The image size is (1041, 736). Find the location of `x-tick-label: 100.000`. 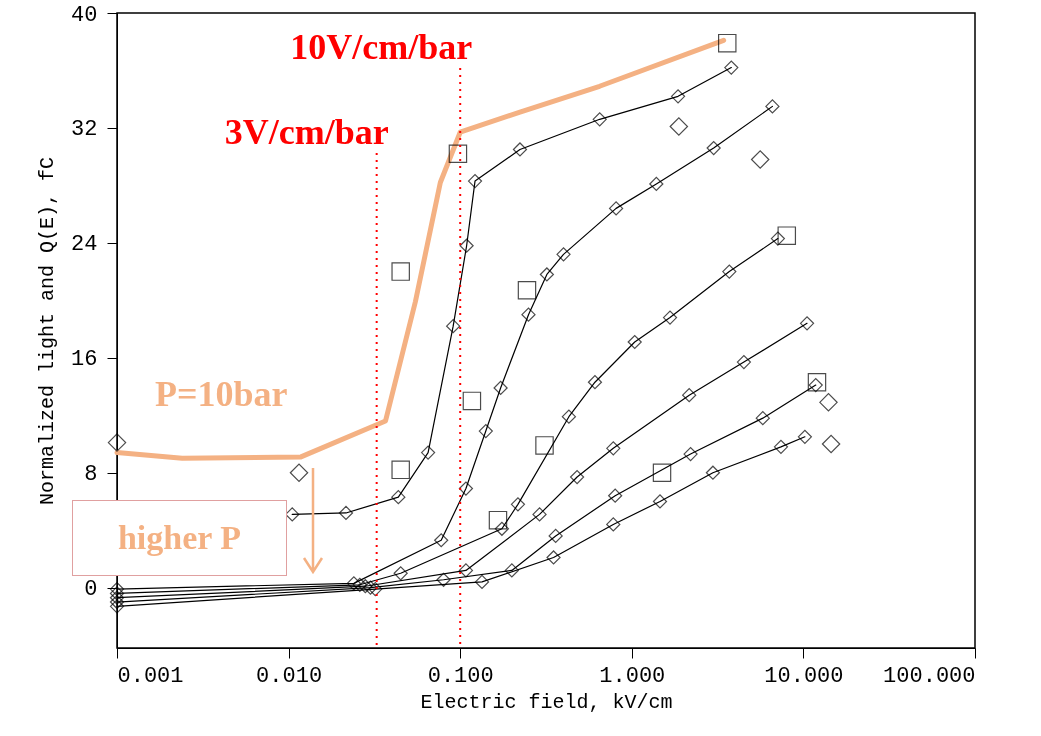

x-tick-label: 100.000 is located at coordinates (929, 676).